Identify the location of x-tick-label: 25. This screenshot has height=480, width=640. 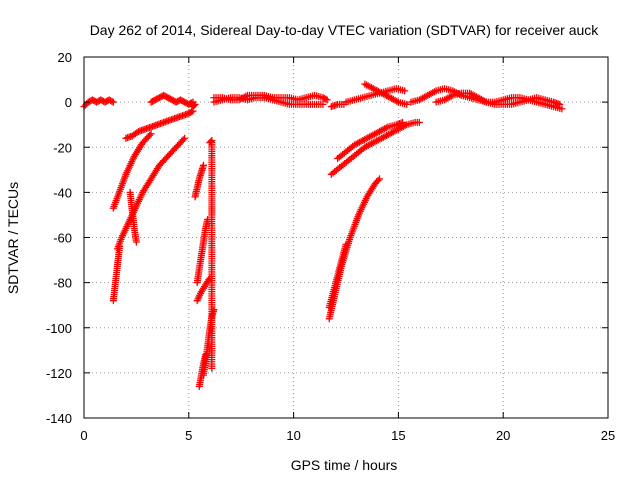
(608, 435).